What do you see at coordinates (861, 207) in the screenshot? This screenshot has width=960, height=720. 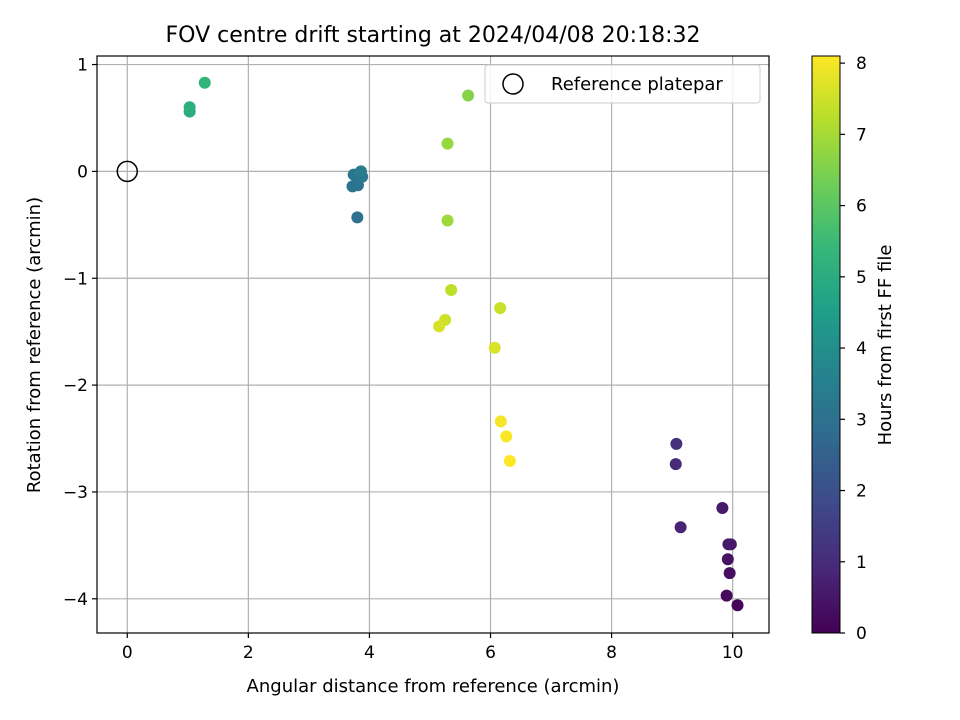 I see `colorbar-tick-label: 6` at bounding box center [861, 207].